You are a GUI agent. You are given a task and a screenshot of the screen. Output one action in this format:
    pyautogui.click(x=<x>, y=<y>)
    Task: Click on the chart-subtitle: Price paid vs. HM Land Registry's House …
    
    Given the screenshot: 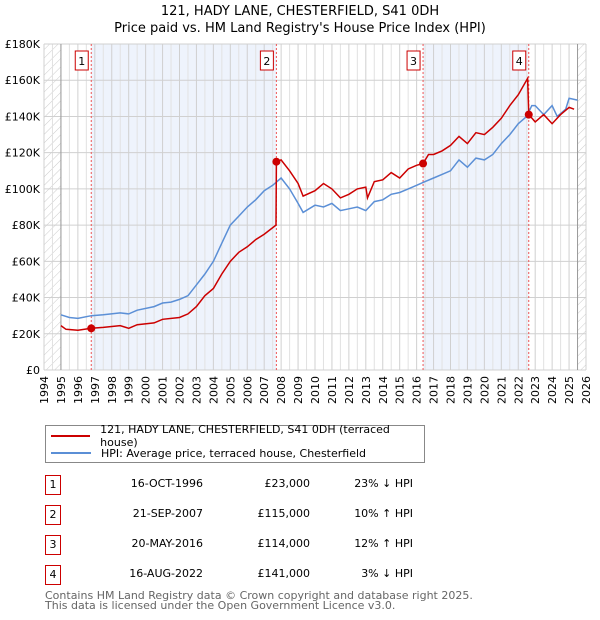 What is the action you would take?
    pyautogui.click(x=300, y=28)
    